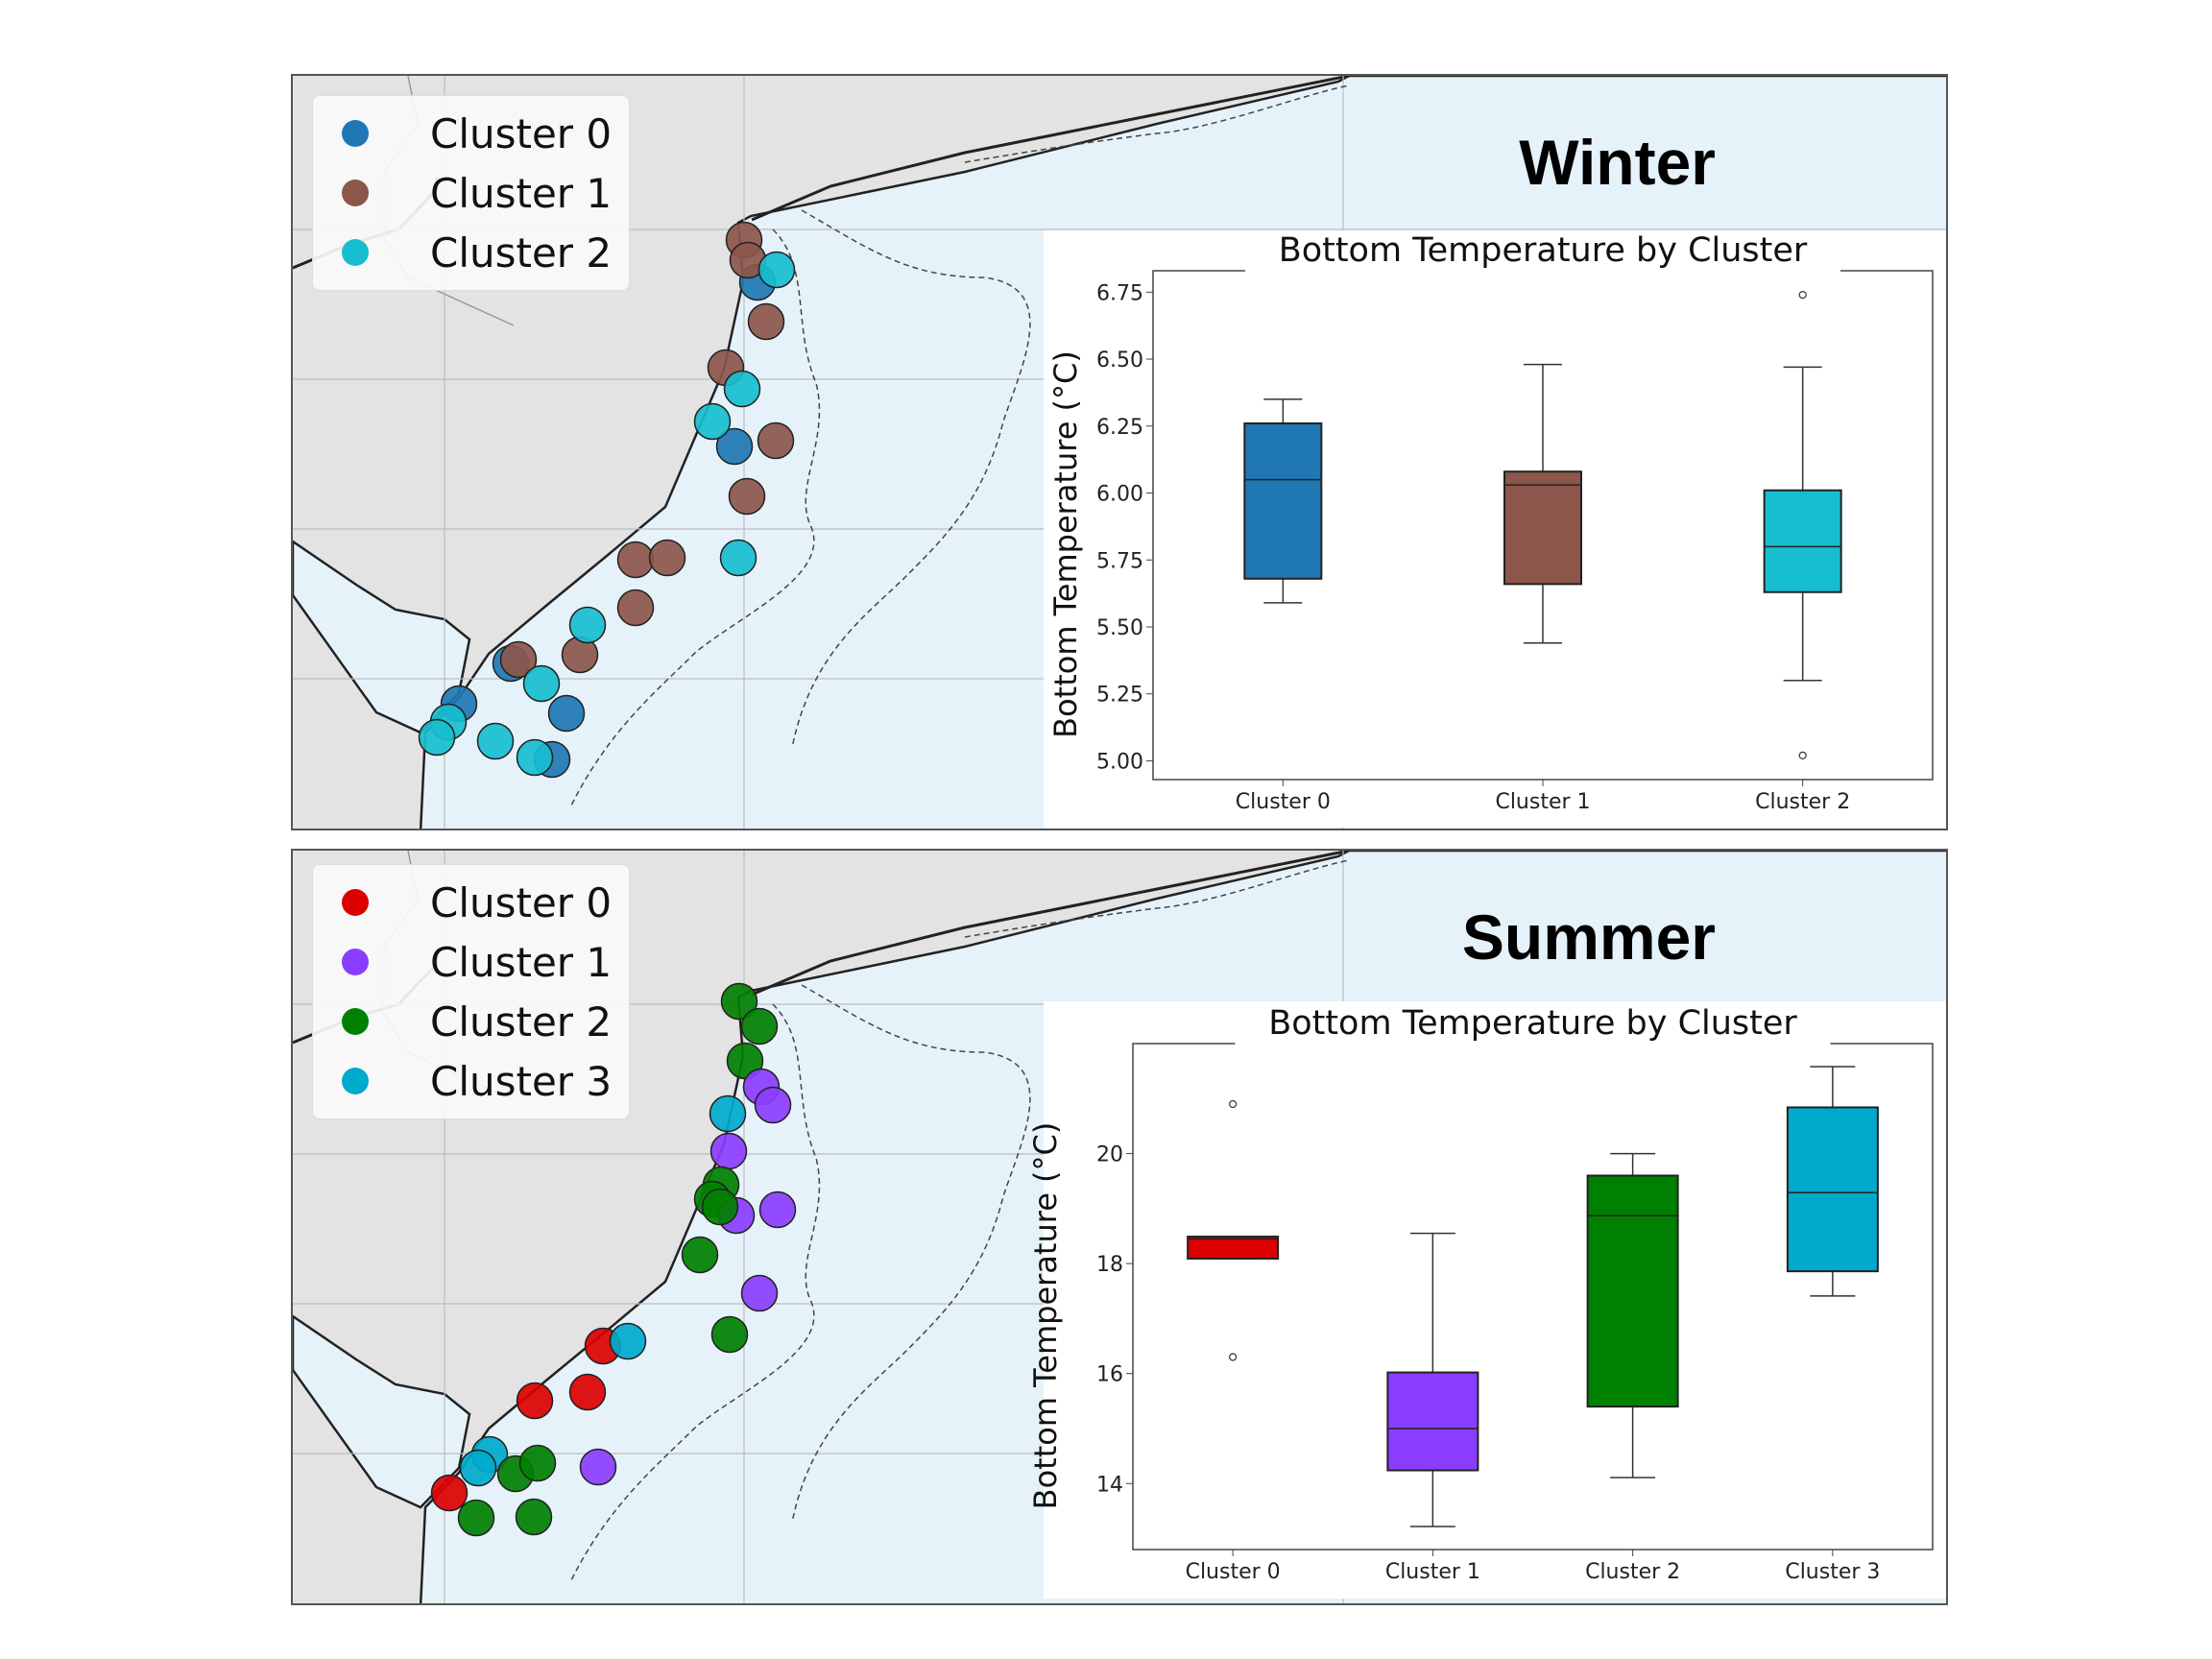 Image resolution: width=2212 pixels, height=1659 pixels. I want to click on legend-item-cluster-1: Cluster 1, so click(477, 193).